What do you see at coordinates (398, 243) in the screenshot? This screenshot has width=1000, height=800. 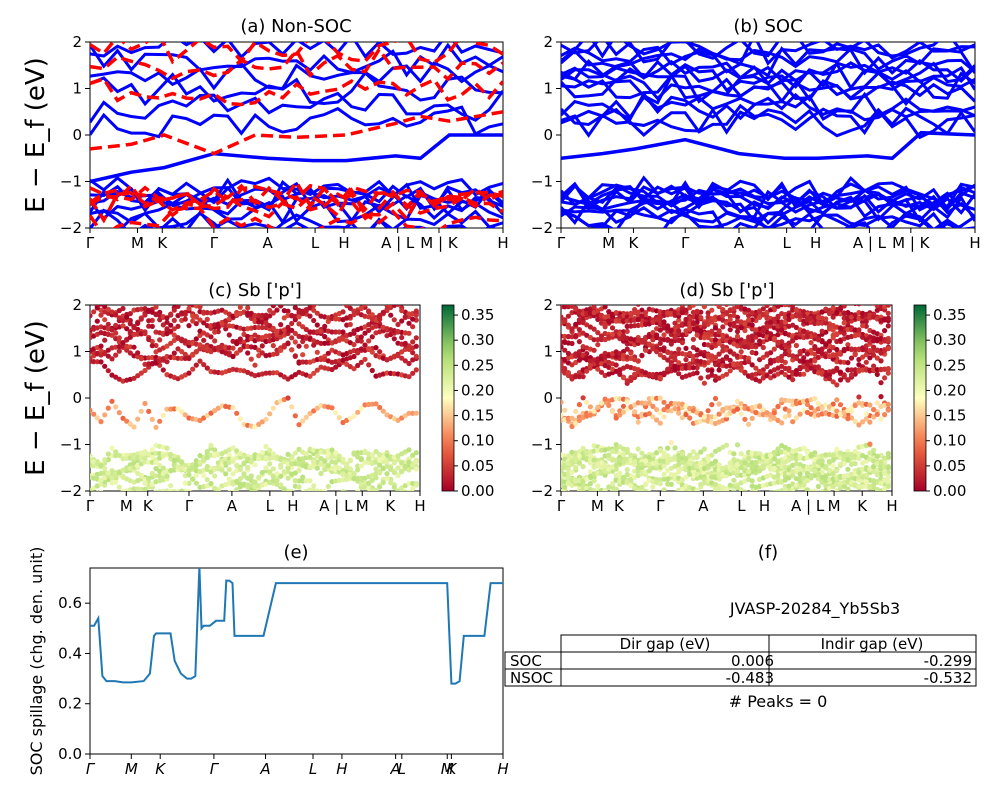 I see `ktick-label: A | L` at bounding box center [398, 243].